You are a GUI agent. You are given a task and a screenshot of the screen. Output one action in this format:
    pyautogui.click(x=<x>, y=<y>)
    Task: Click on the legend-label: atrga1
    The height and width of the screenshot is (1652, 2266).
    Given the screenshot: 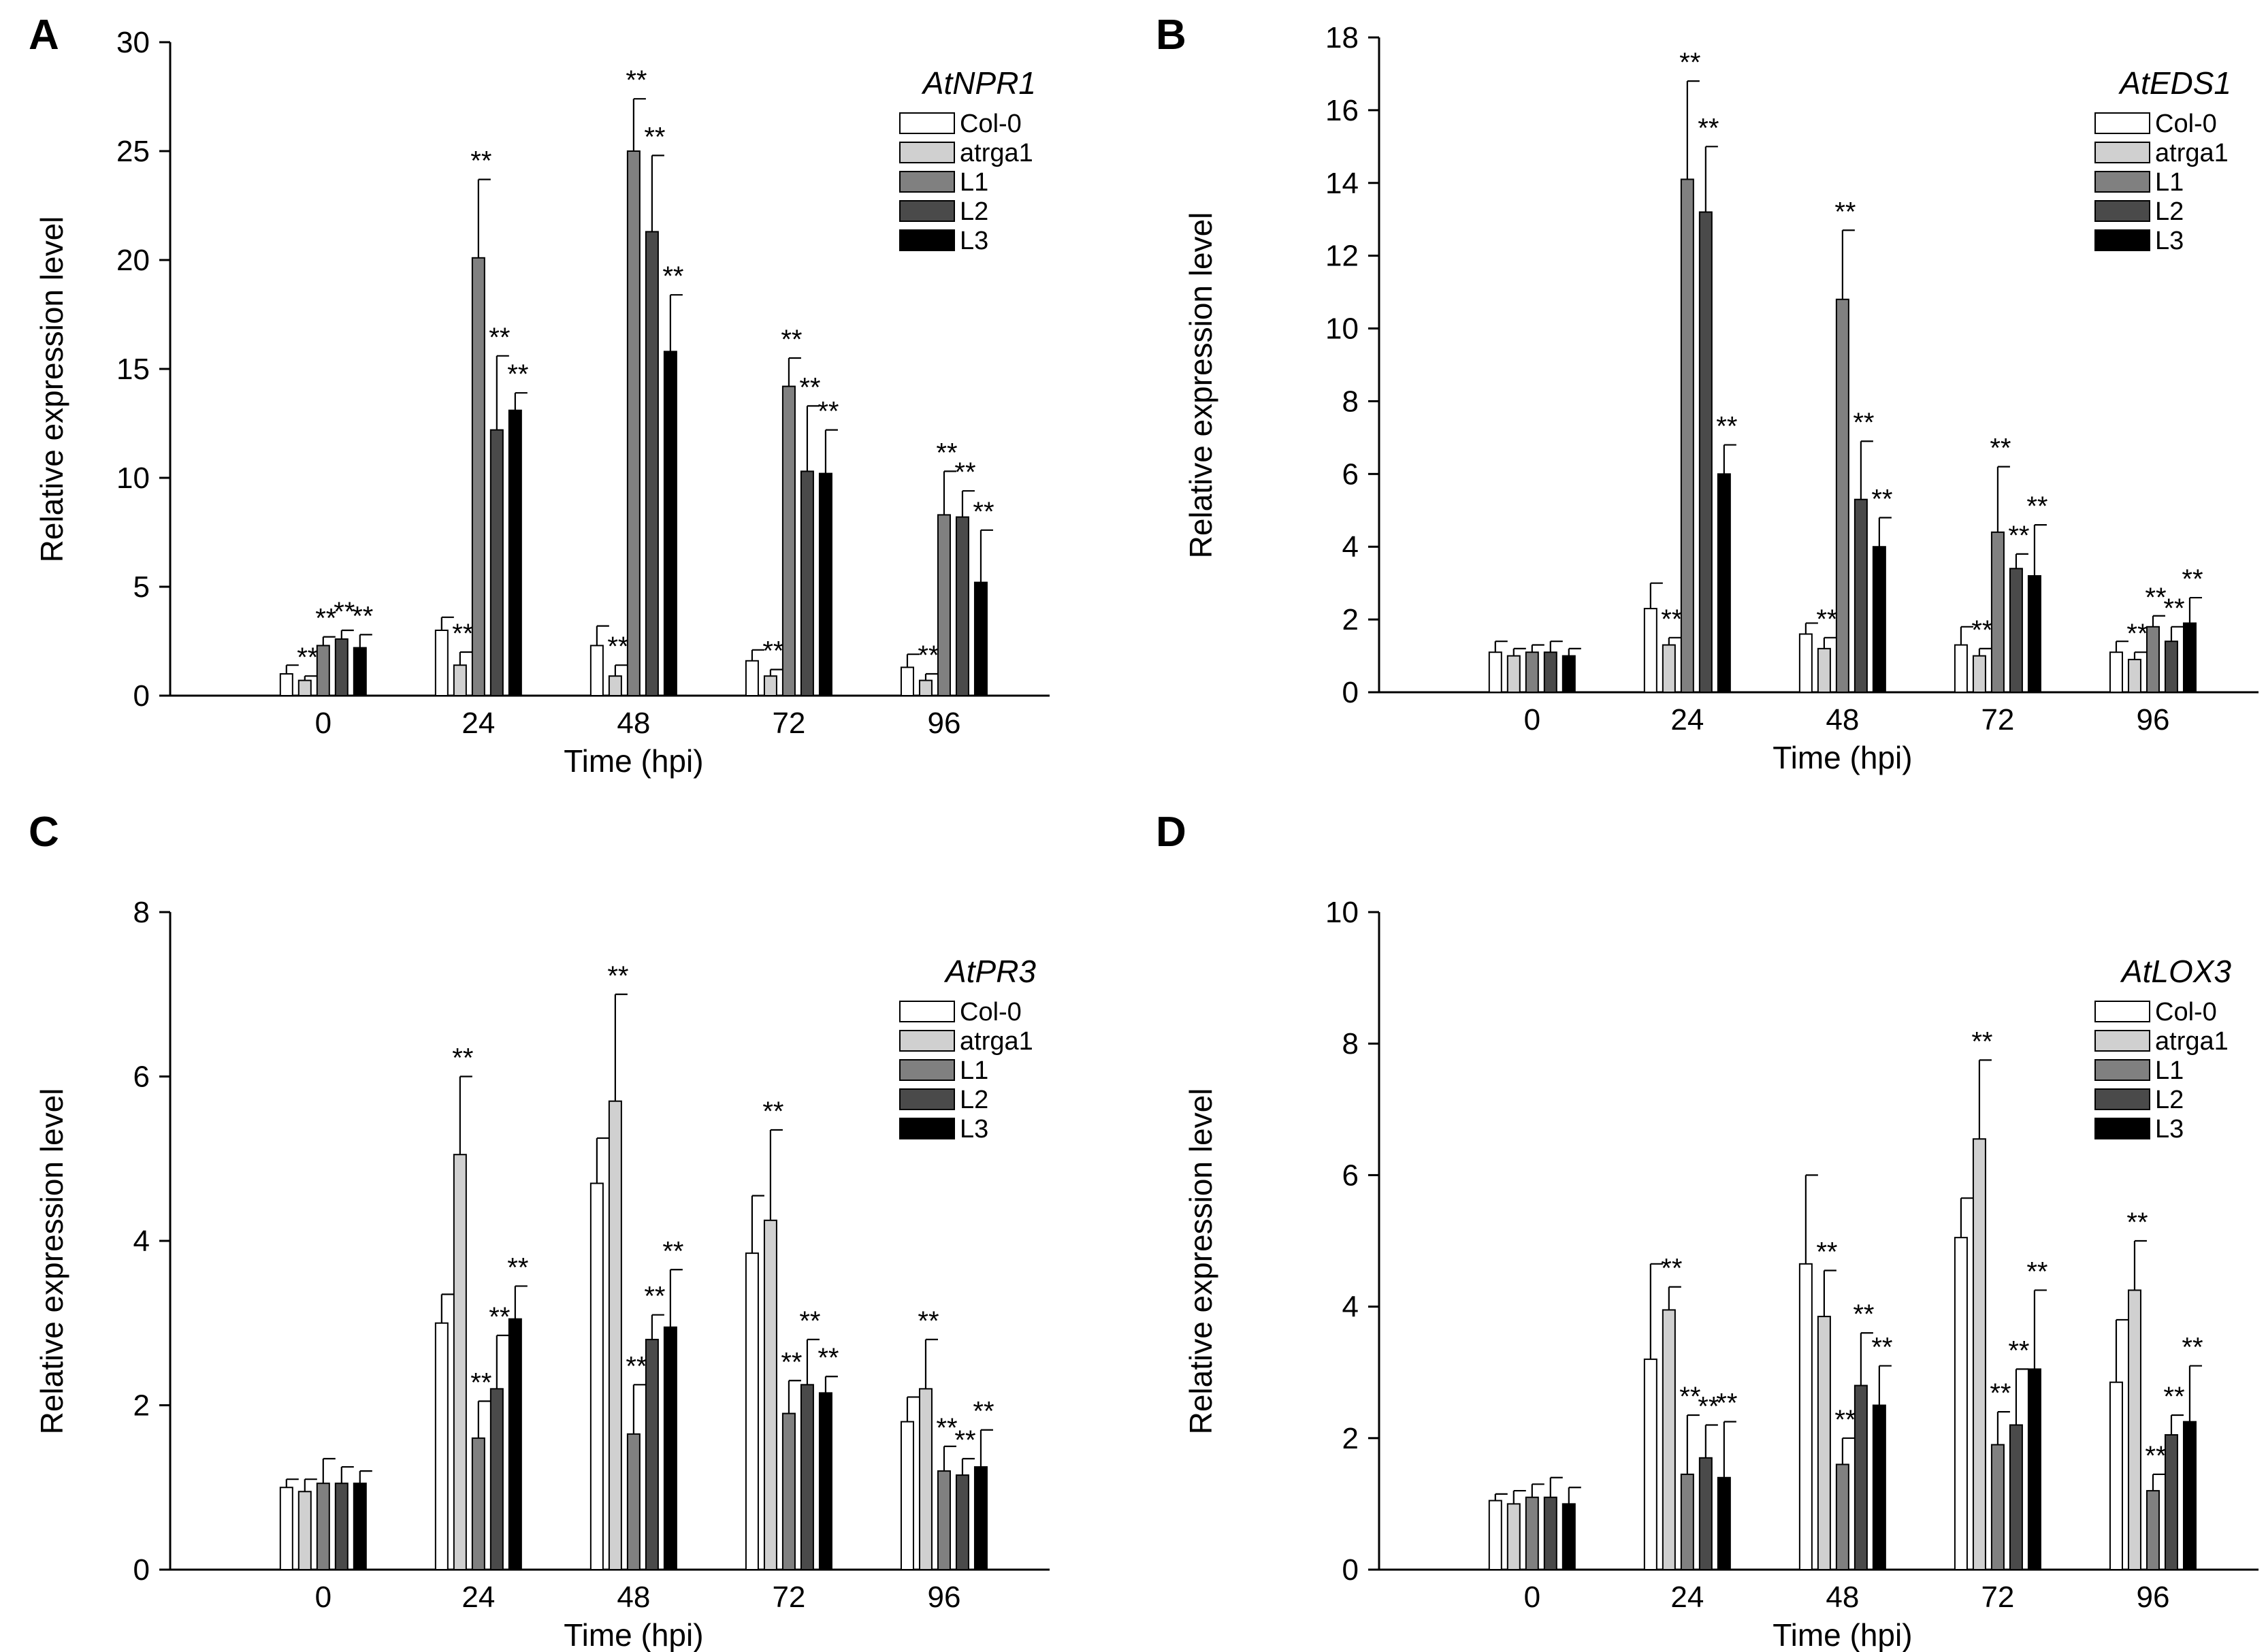 What is the action you would take?
    pyautogui.click(x=996, y=1041)
    